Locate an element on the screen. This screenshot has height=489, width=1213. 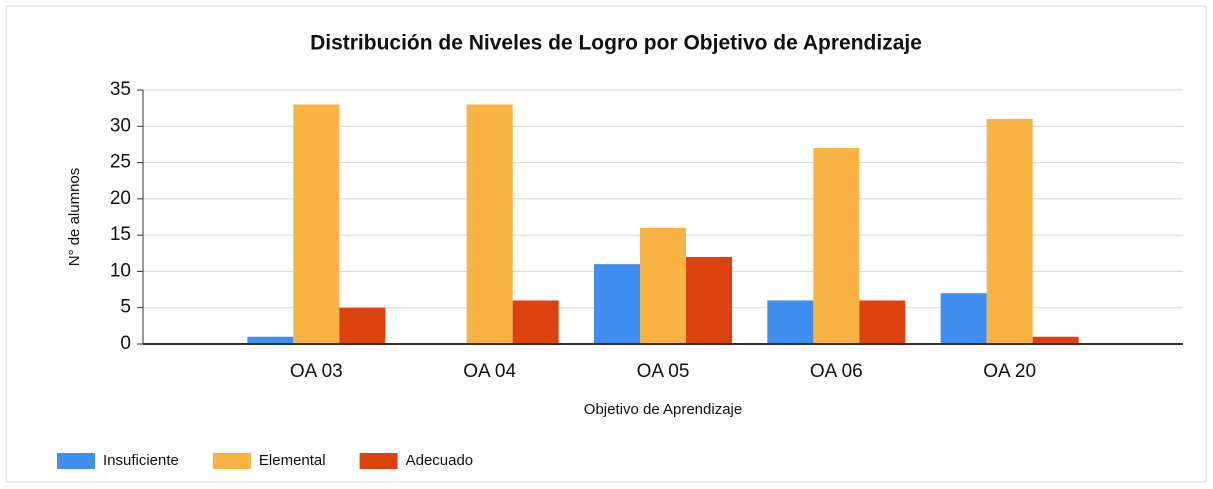
x-tick-label: OA 04 is located at coordinates (489, 371).